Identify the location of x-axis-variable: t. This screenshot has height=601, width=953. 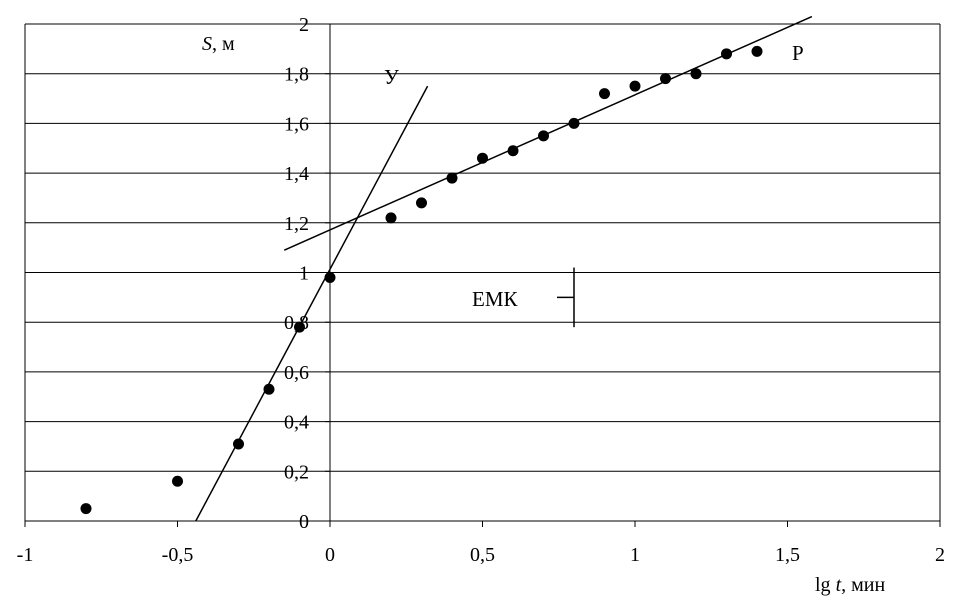
(839, 585).